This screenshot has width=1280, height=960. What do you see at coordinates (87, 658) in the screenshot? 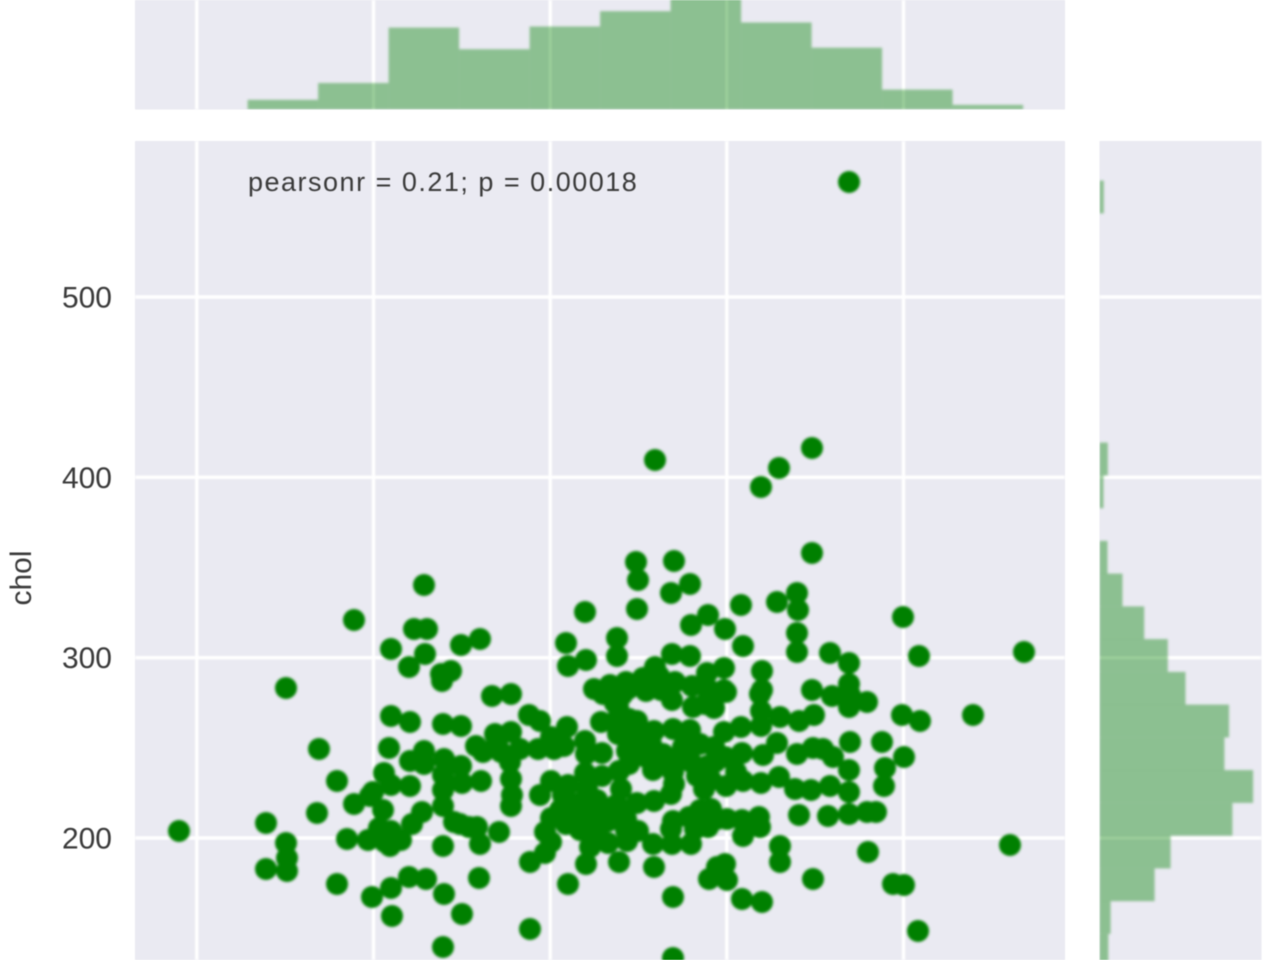
I see `svg-text: 300` at bounding box center [87, 658].